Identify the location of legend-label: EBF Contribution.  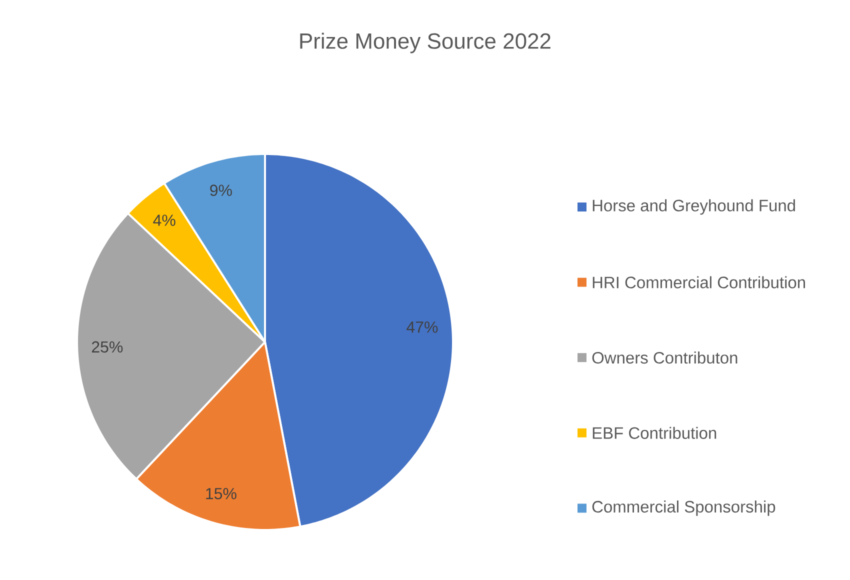
(654, 432).